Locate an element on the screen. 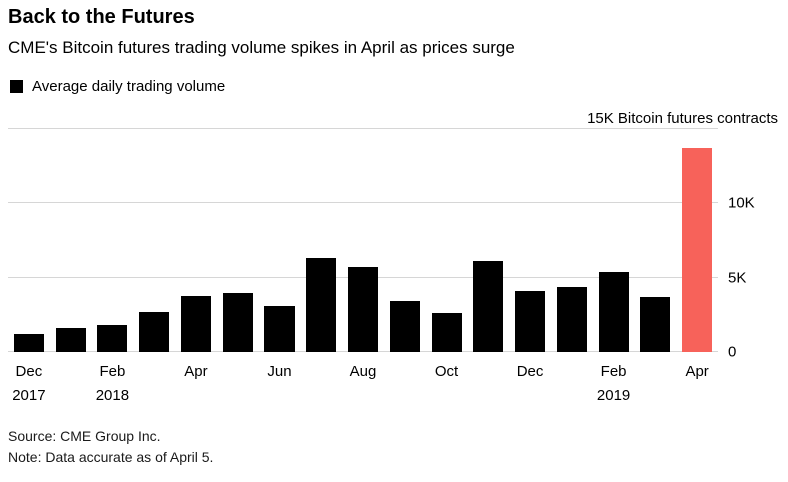 Image resolution: width=788 pixels, height=482 pixels. x-axis-slot-0: Dec 2017 is located at coordinates (29, 384).